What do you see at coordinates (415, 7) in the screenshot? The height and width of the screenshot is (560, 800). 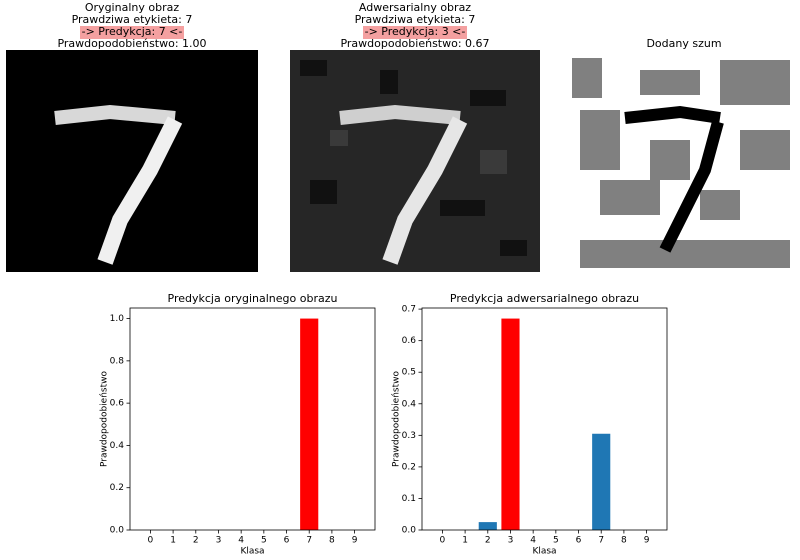 I see `image-title: Adwersarialny obraz` at bounding box center [415, 7].